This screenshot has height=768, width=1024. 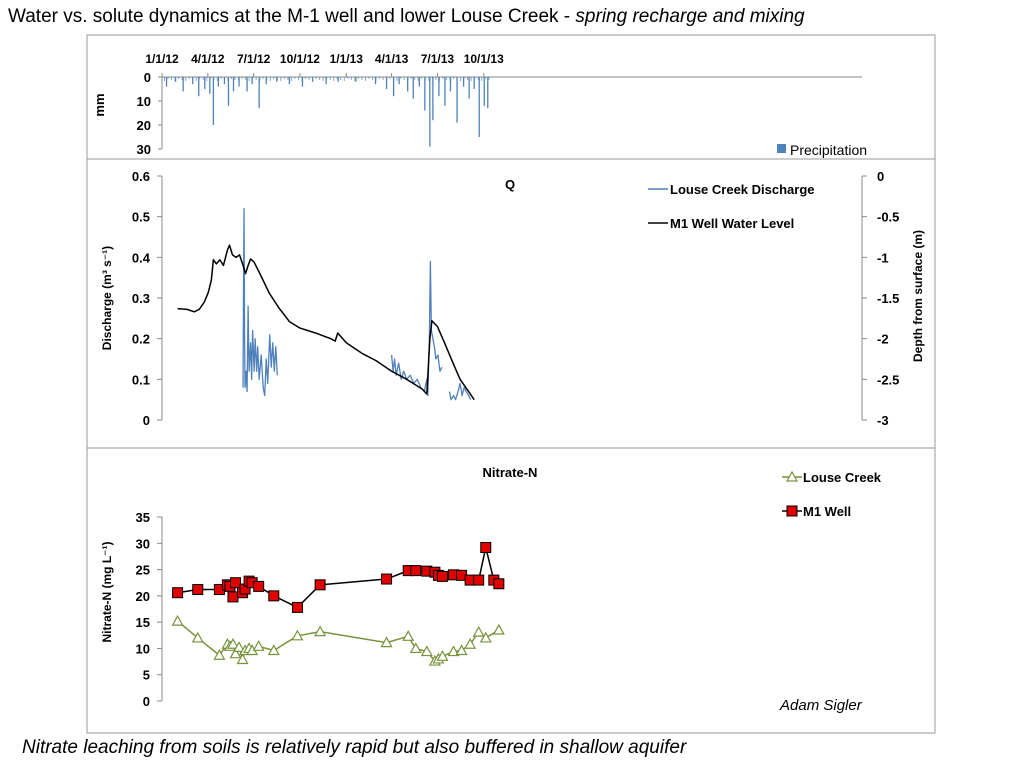 I want to click on title-italic: spring recharge and mixing, so click(x=690, y=16).